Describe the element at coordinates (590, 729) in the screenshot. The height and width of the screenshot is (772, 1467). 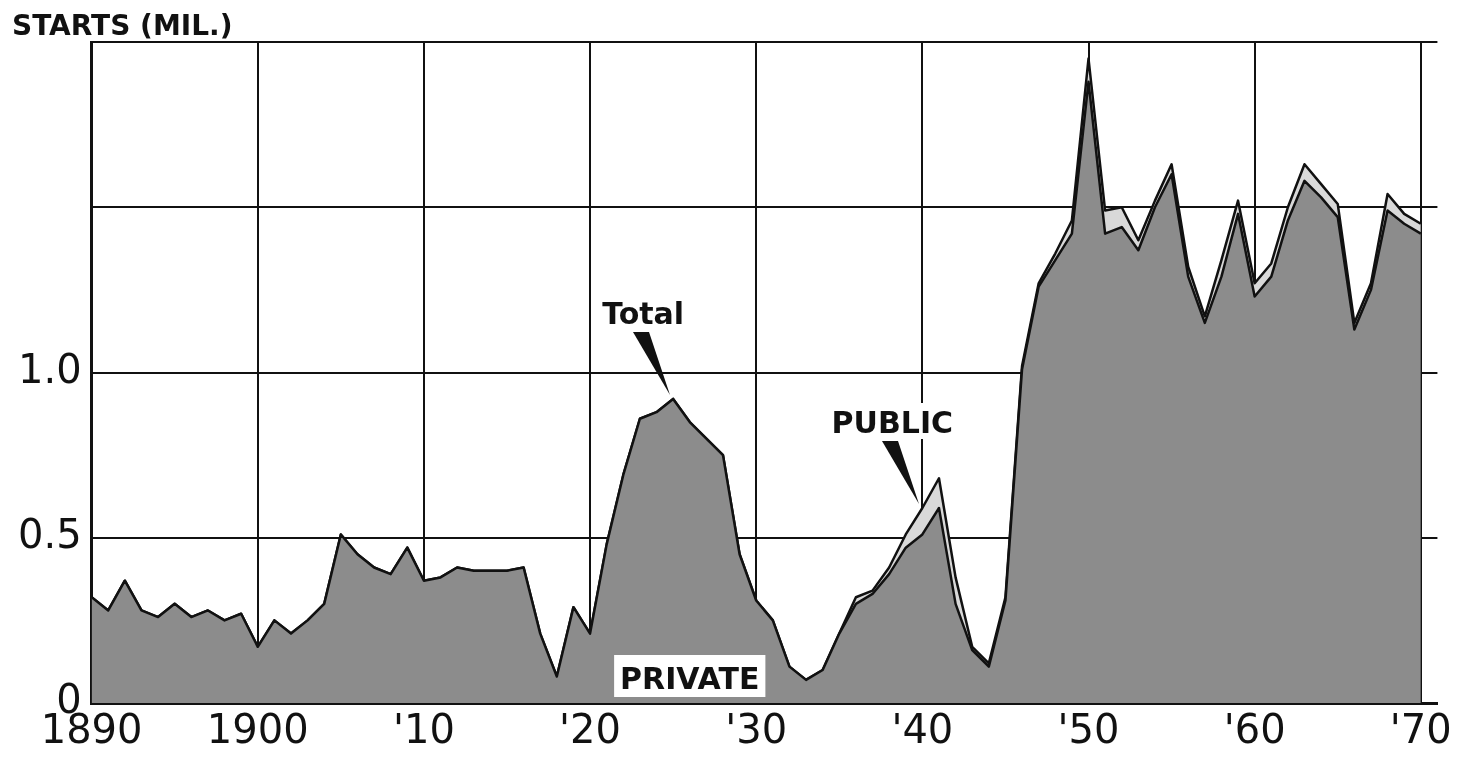
I see `x-tick-label: '20` at that location.